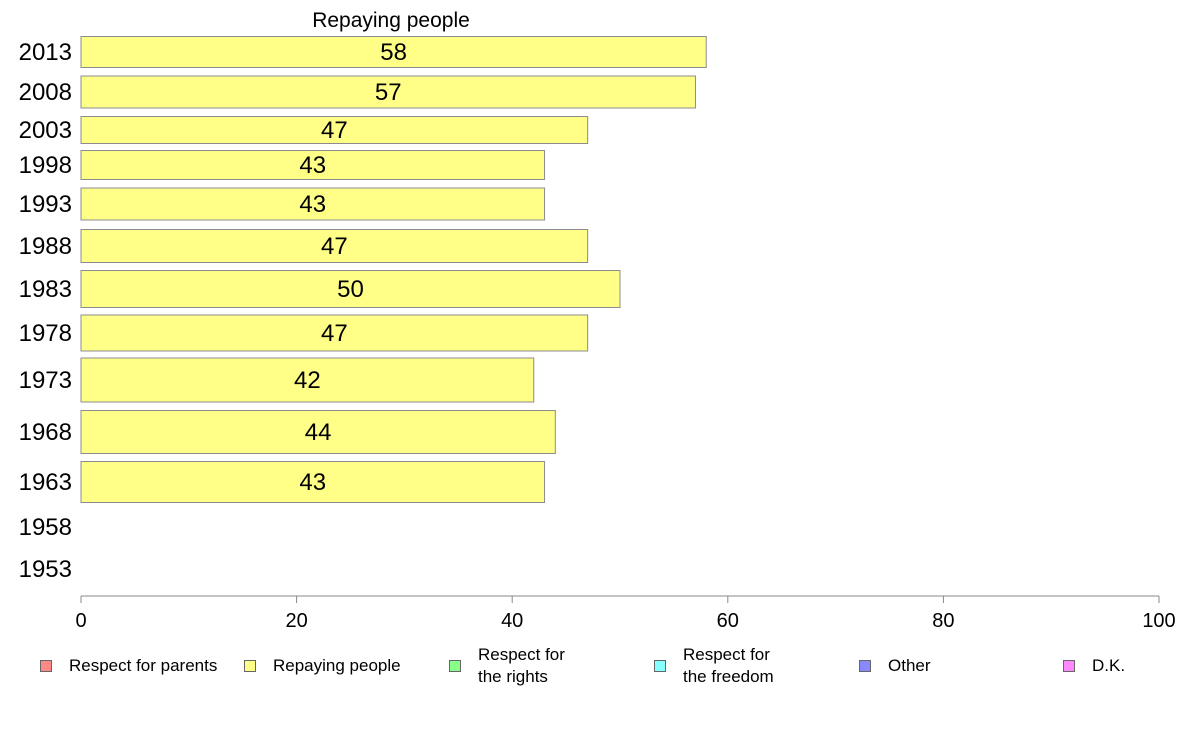 The image size is (1188, 736). Describe the element at coordinates (512, 621) in the screenshot. I see `x-tick-label: 40` at that location.